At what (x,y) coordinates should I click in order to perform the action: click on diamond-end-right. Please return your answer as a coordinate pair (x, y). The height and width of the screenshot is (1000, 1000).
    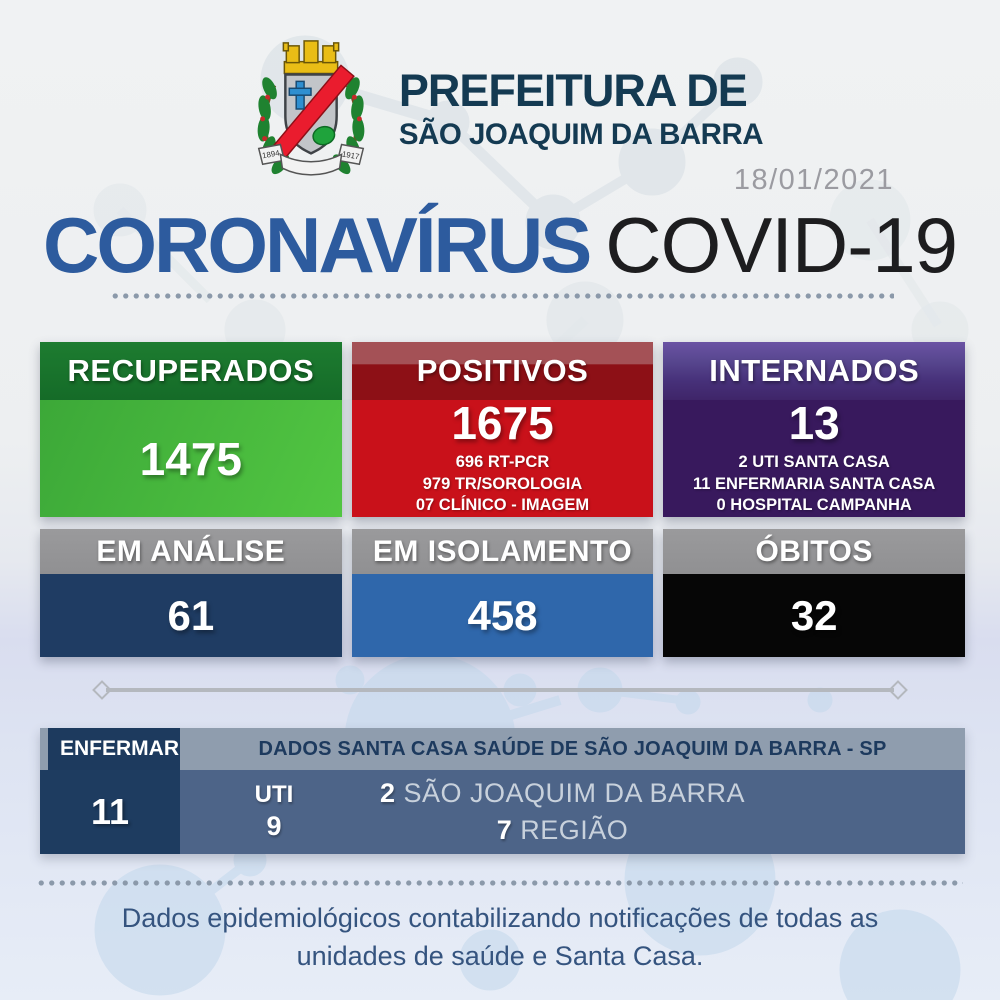
    Looking at the image, I should click on (898, 690).